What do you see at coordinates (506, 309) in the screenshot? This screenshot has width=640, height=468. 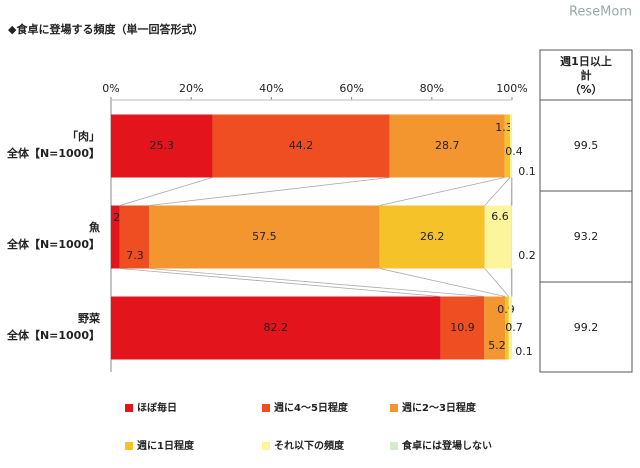 I see `data-label: 0.9` at bounding box center [506, 309].